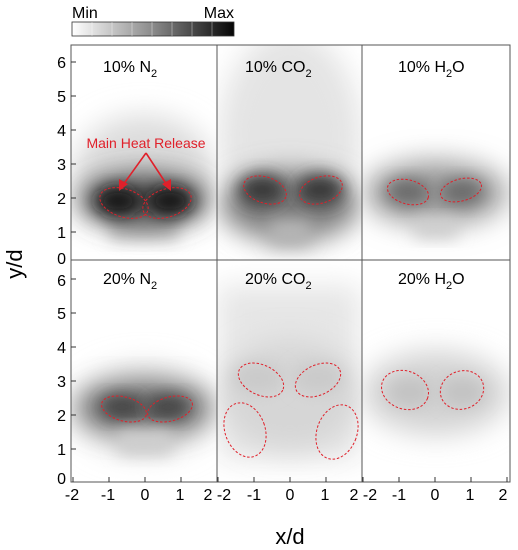  Describe the element at coordinates (145, 495) in the screenshot. I see `x-tick-p1-0: 0` at that location.